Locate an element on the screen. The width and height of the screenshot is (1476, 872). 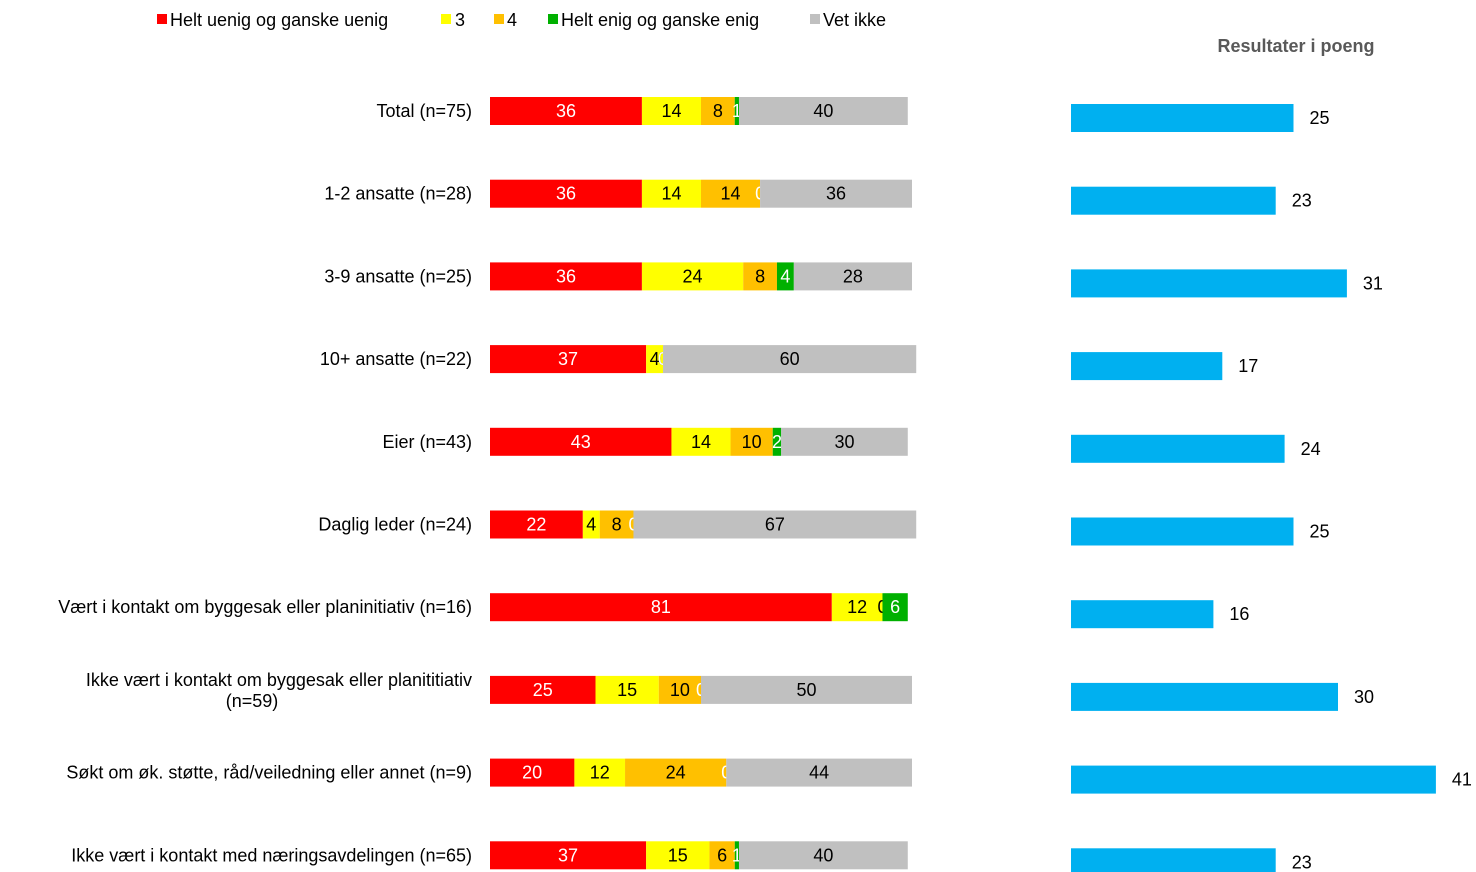
category-label: 10+ ansatte (n=22) is located at coordinates (396, 359).